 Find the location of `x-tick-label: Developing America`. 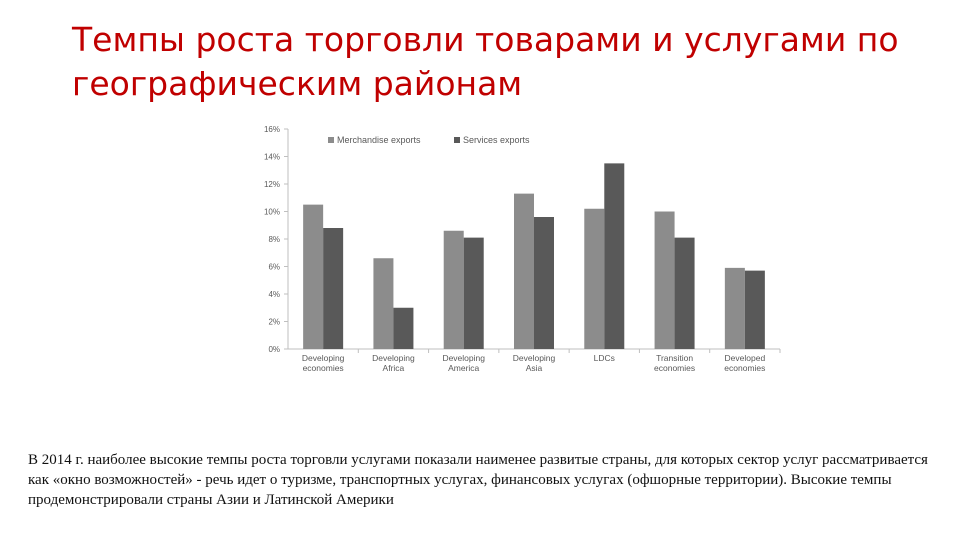

x-tick-label: Developing America is located at coordinates (463, 363).